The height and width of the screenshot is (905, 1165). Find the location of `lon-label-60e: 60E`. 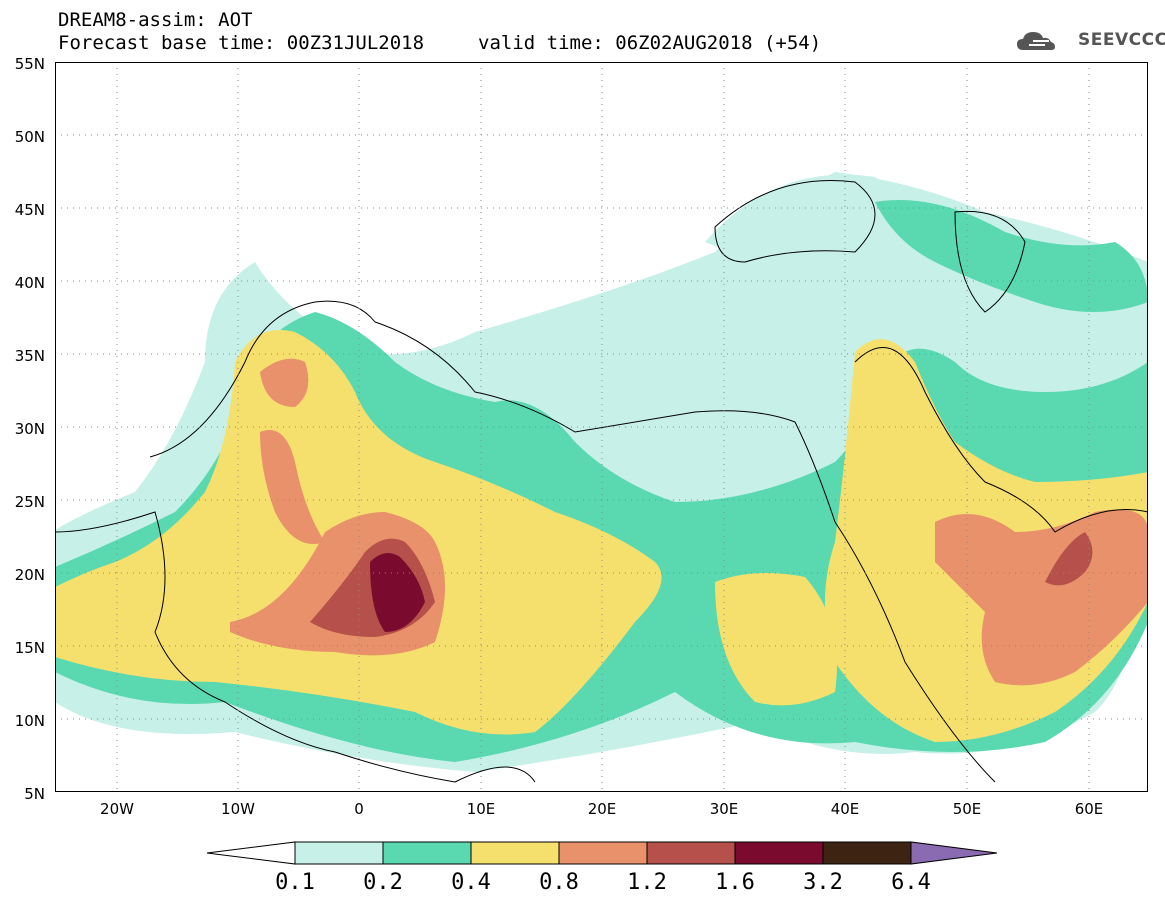

lon-label-60e: 60E is located at coordinates (1089, 809).